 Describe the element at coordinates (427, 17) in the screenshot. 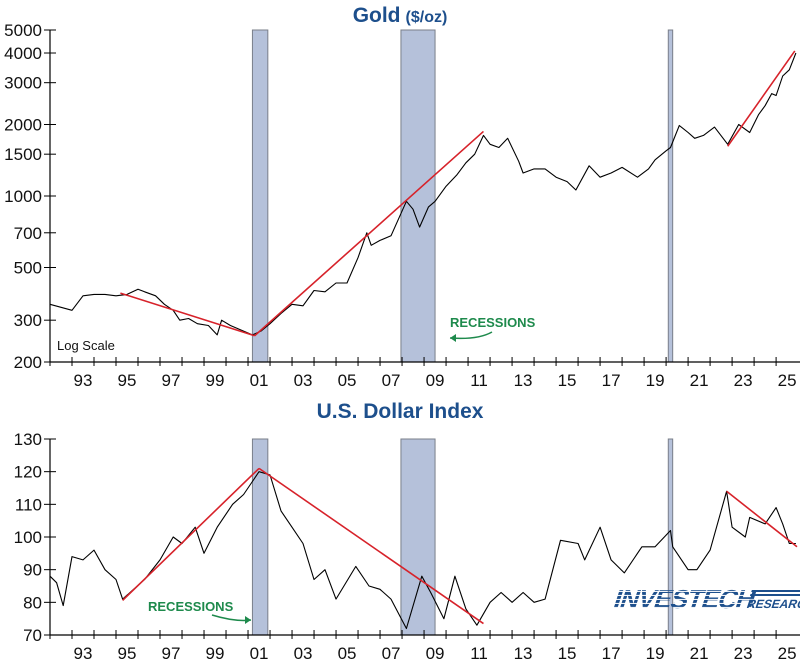

I see `chart-title-unit: ($/oz)` at that location.